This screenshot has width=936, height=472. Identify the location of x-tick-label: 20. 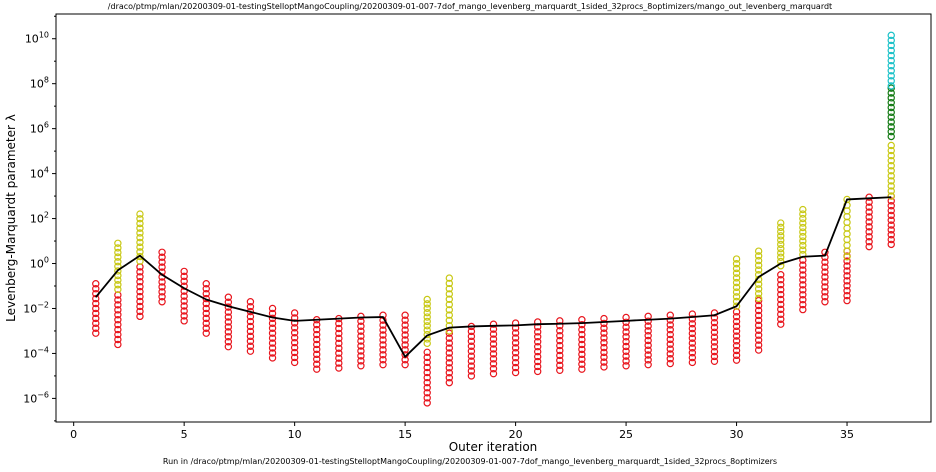
(516, 434).